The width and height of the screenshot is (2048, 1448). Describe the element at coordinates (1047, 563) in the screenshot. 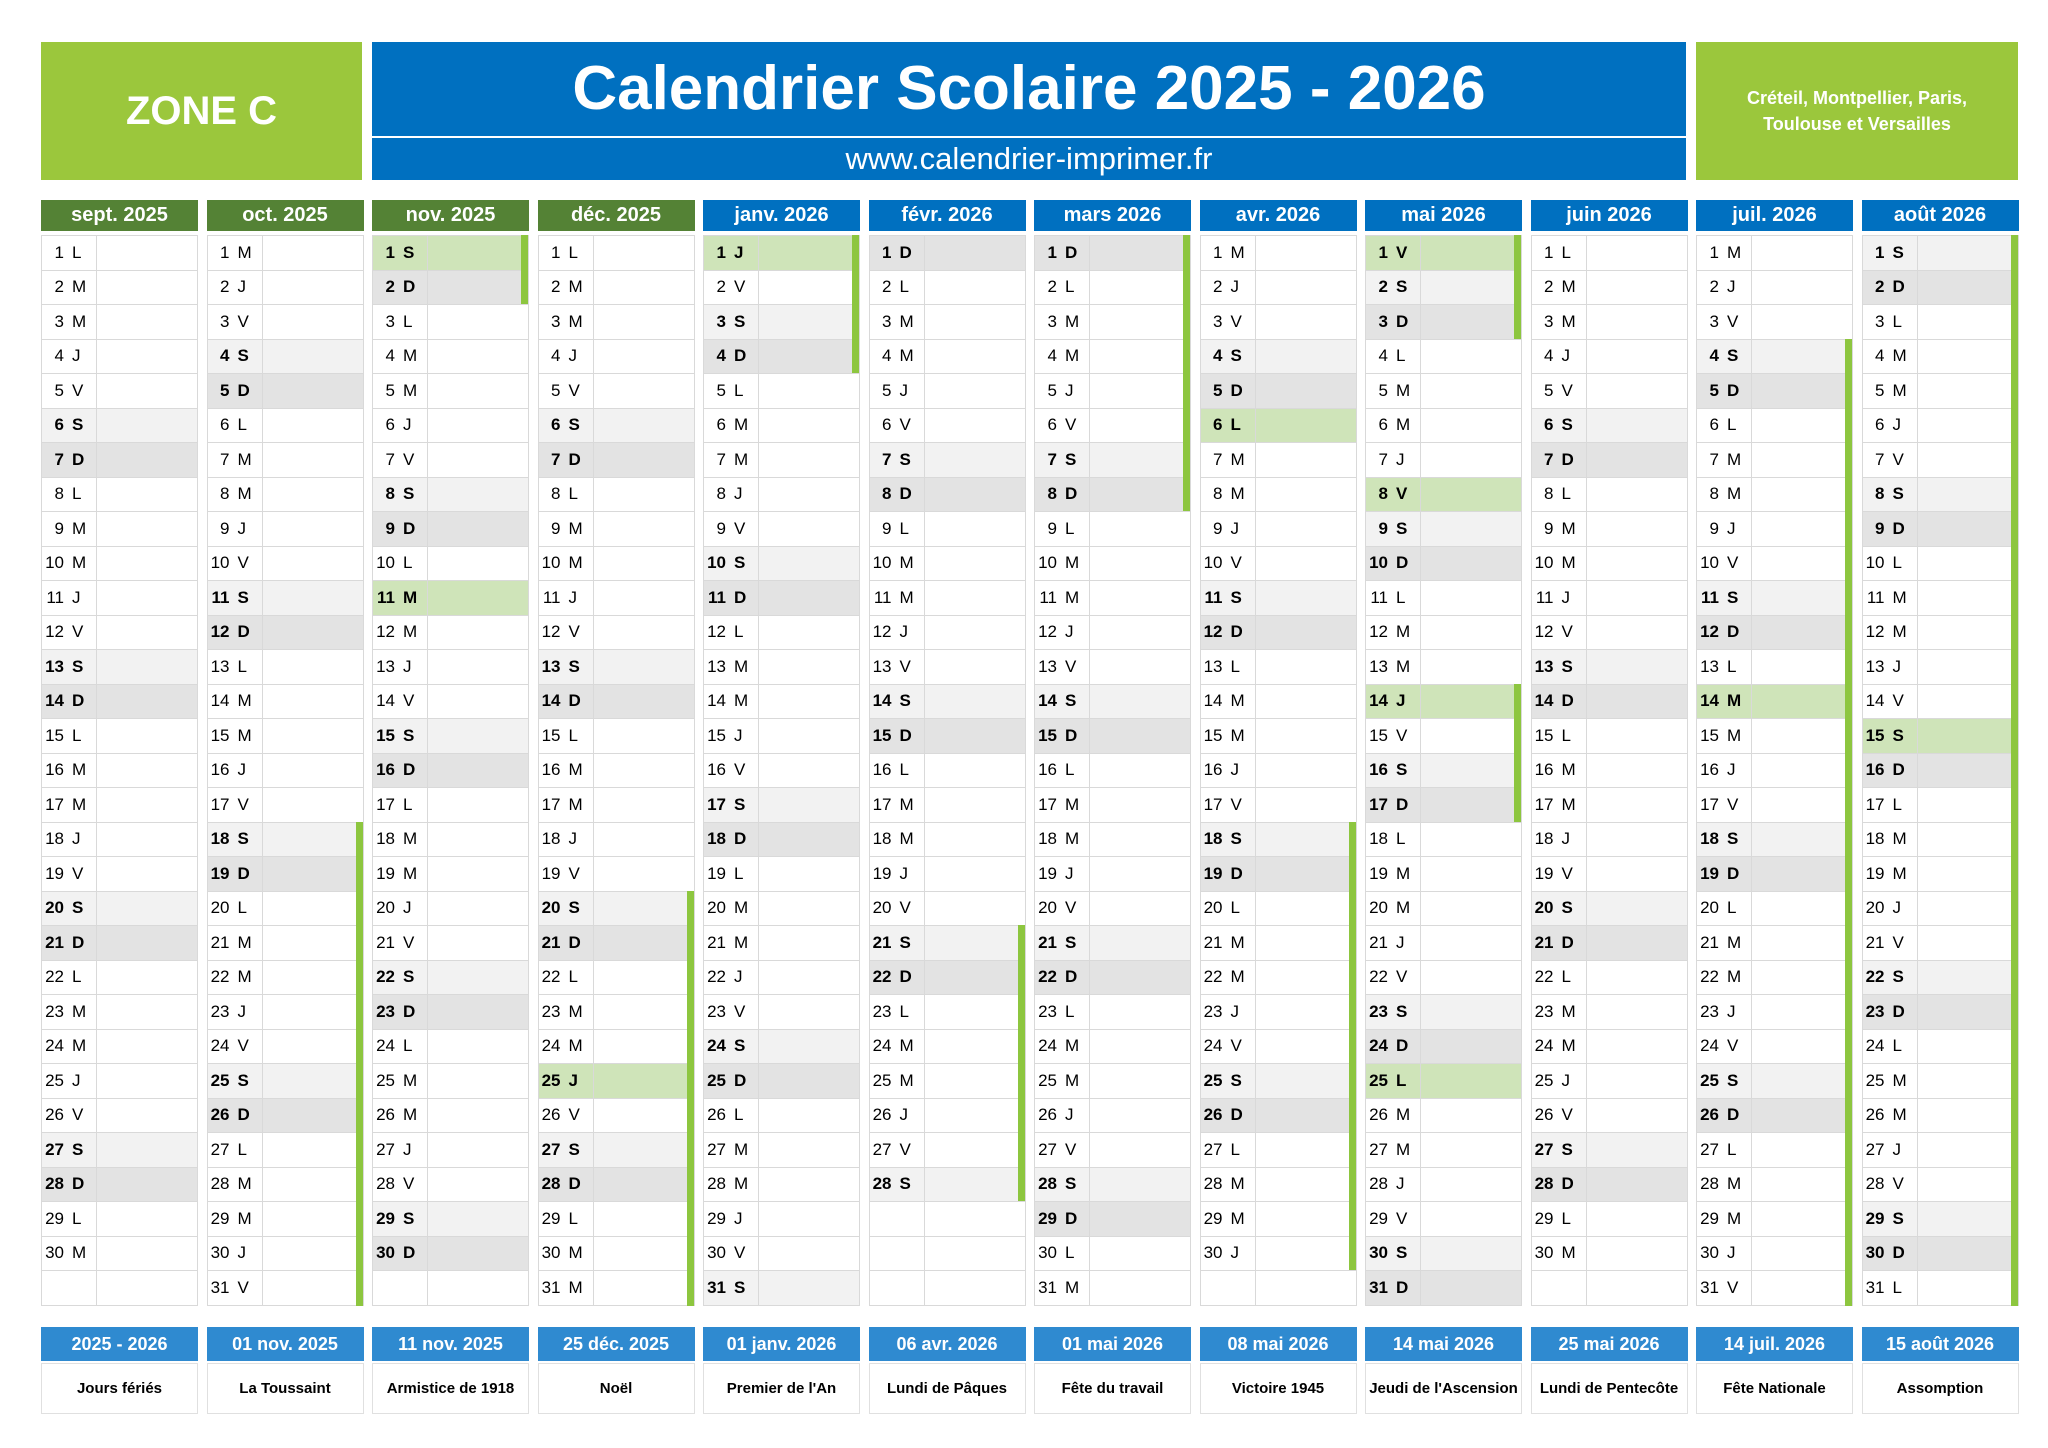

I see `day-number: 10` at that location.